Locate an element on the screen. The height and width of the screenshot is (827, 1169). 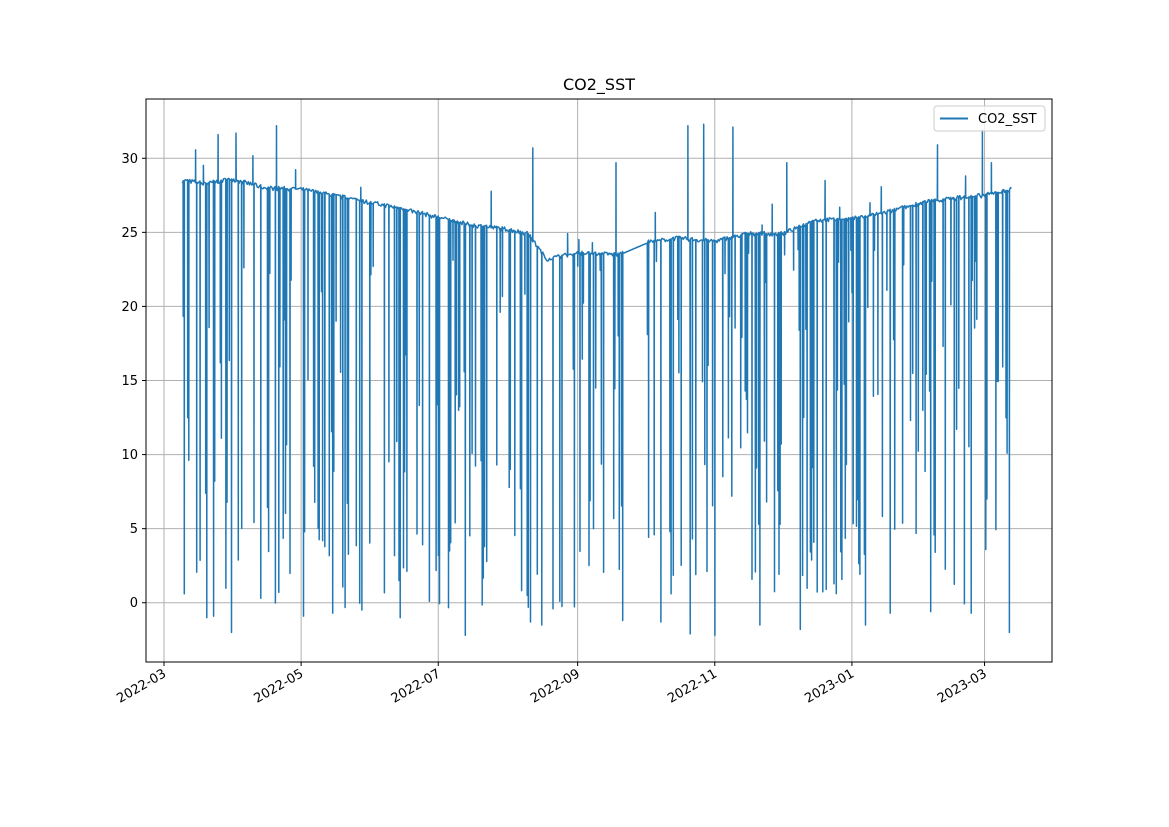
y-tick-label: 20 is located at coordinates (129, 307).